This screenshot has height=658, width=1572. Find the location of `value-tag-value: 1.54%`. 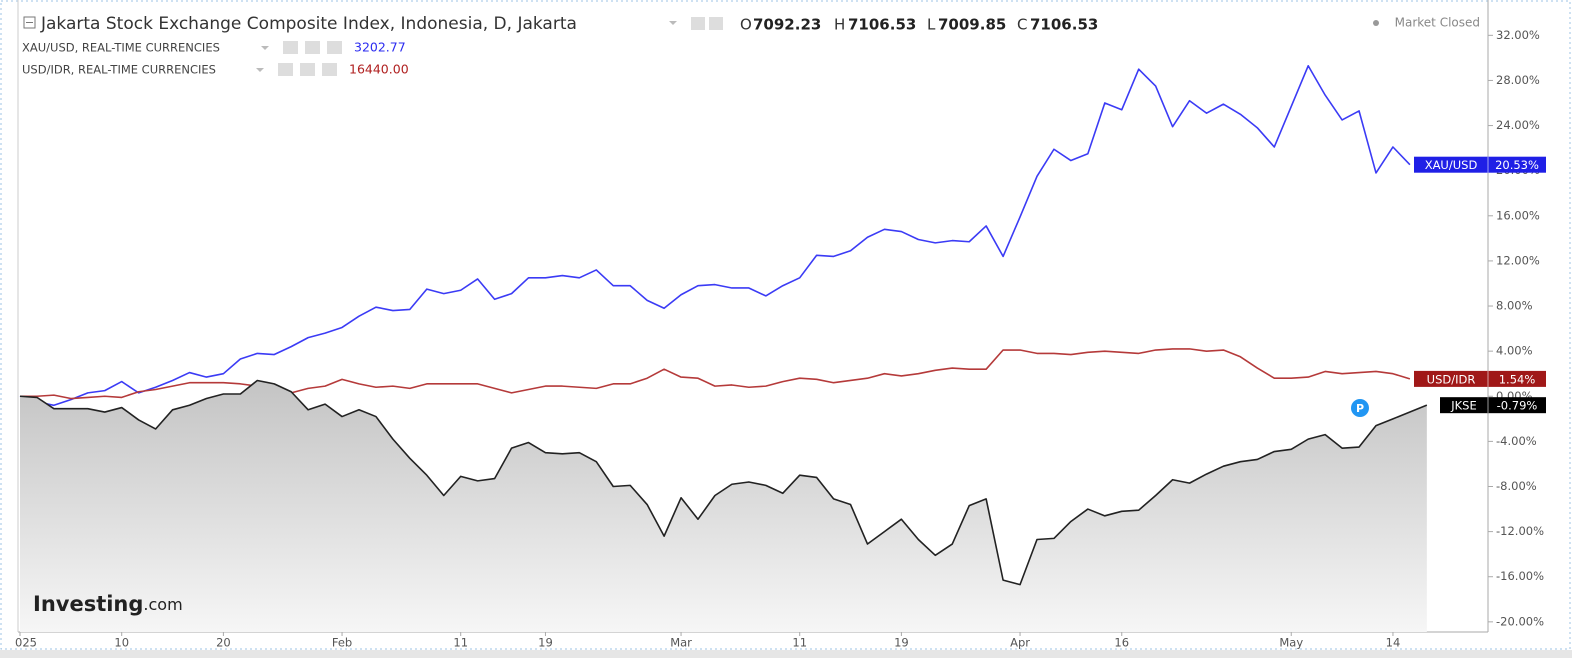

value-tag-value: 1.54% is located at coordinates (1517, 379).